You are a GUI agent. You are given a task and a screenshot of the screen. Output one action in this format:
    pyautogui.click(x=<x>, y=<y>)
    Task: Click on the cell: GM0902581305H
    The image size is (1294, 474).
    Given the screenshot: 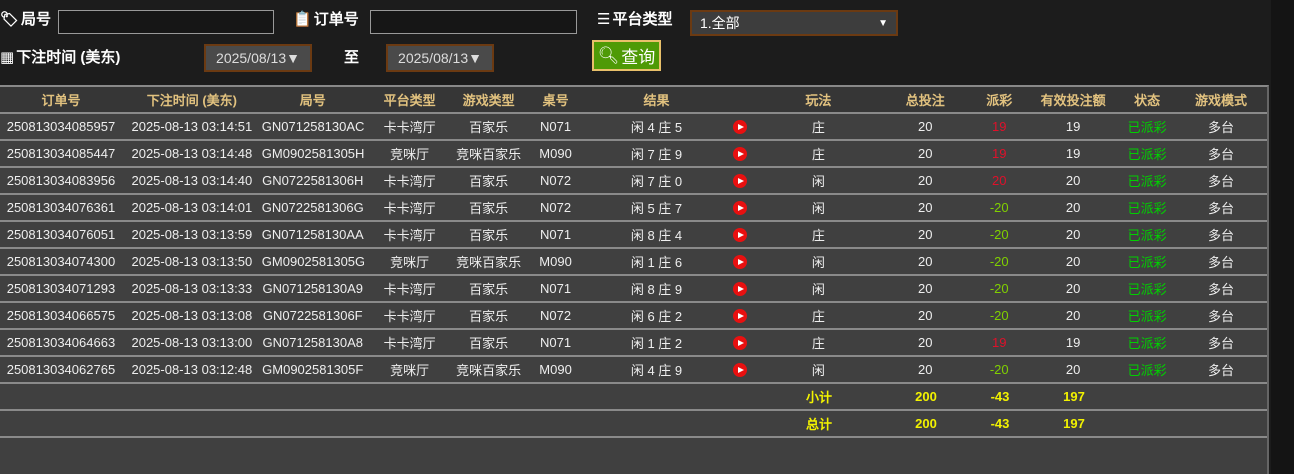 What is the action you would take?
    pyautogui.click(x=312, y=153)
    